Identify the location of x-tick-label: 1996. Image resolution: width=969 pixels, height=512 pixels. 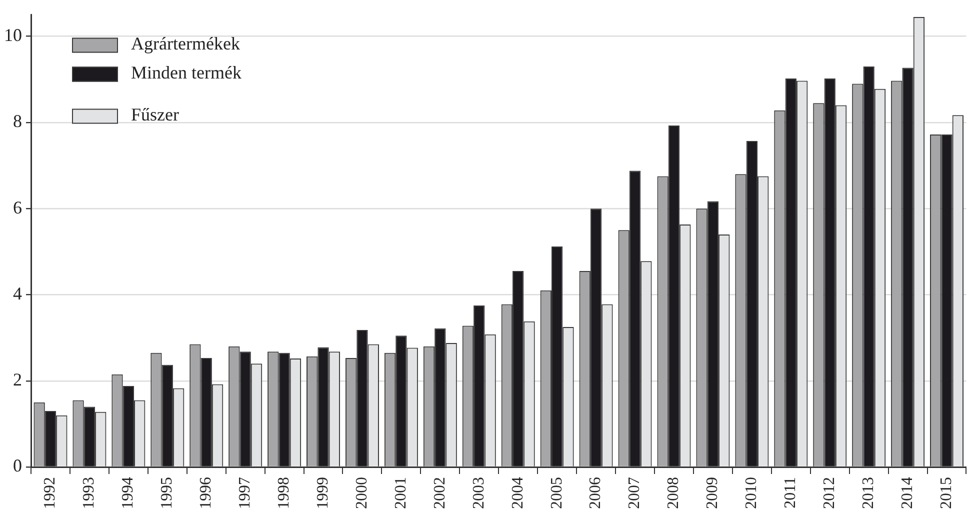
(206, 493).